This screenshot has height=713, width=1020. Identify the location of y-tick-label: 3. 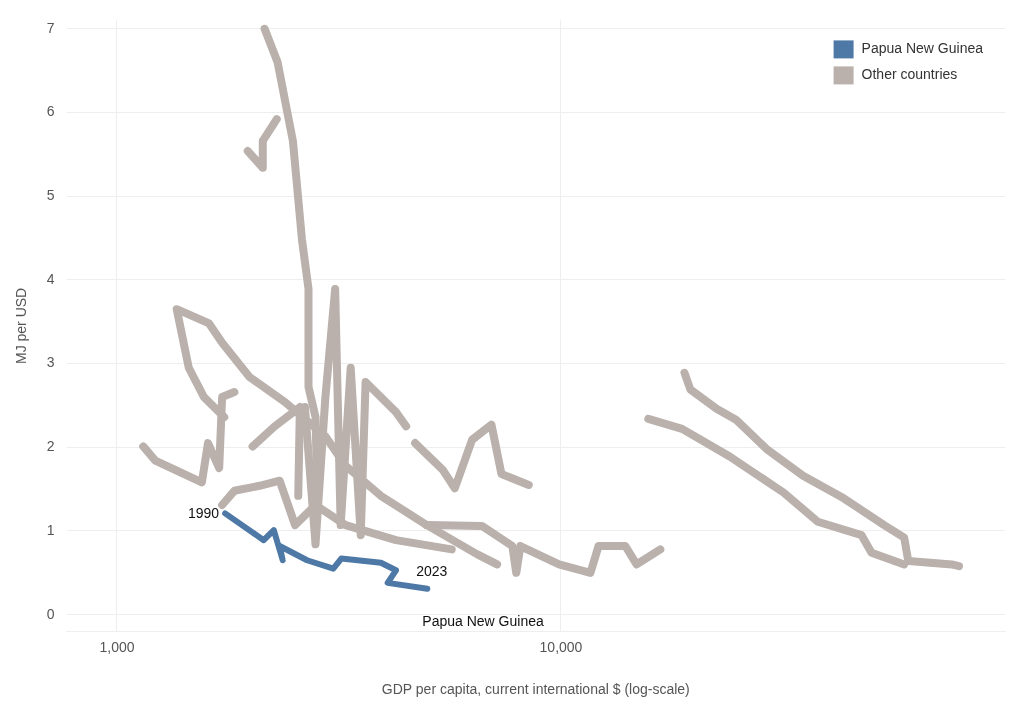
(50, 362).